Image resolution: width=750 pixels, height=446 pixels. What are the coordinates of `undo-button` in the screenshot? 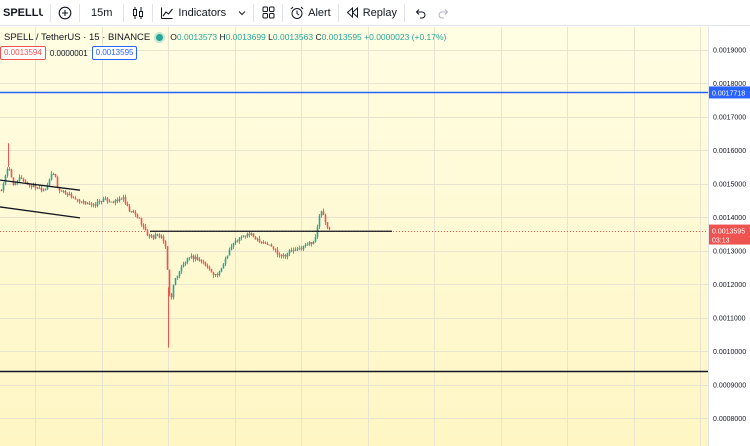 It's located at (420, 13).